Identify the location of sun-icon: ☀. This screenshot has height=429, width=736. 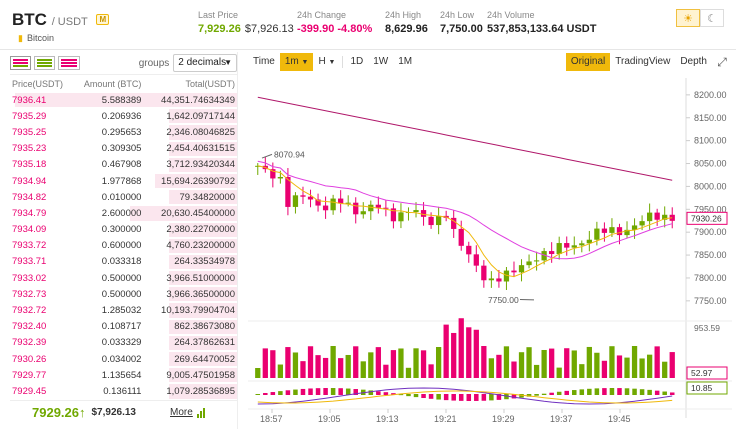
(688, 18).